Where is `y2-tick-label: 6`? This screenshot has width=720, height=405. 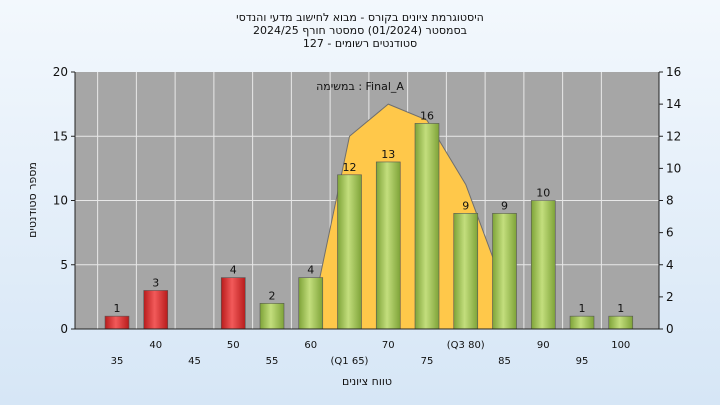
y2-tick-label: 6 is located at coordinates (670, 233).